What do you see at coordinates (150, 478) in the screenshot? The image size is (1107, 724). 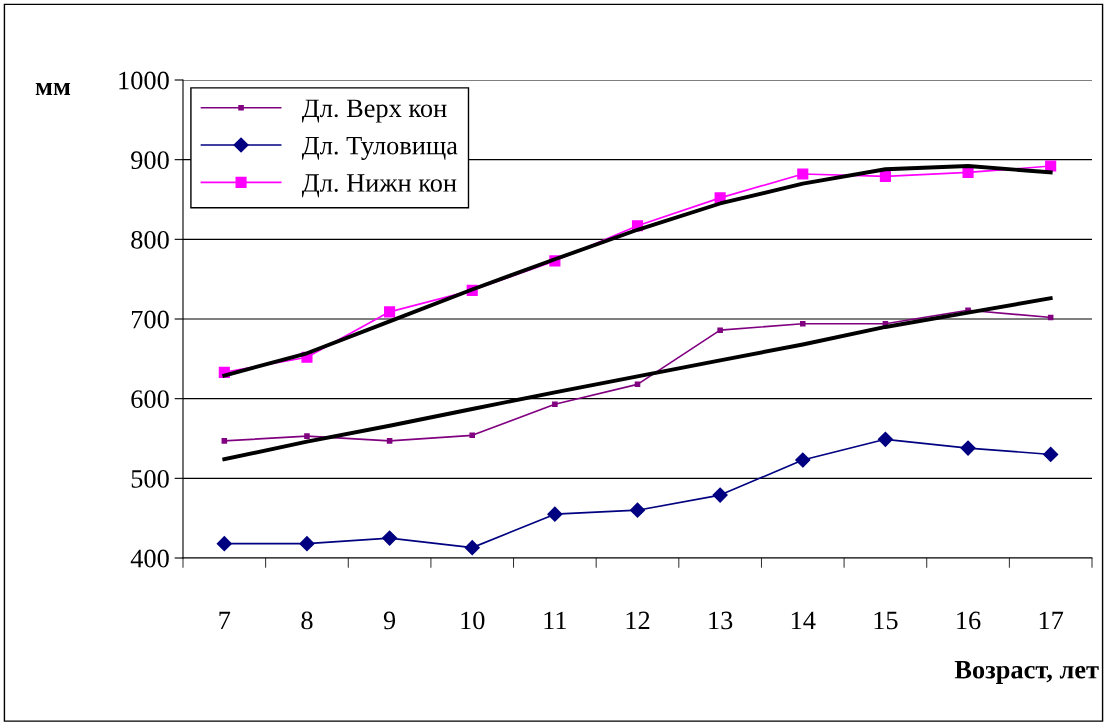 I see `y-tick-label: 500` at bounding box center [150, 478].